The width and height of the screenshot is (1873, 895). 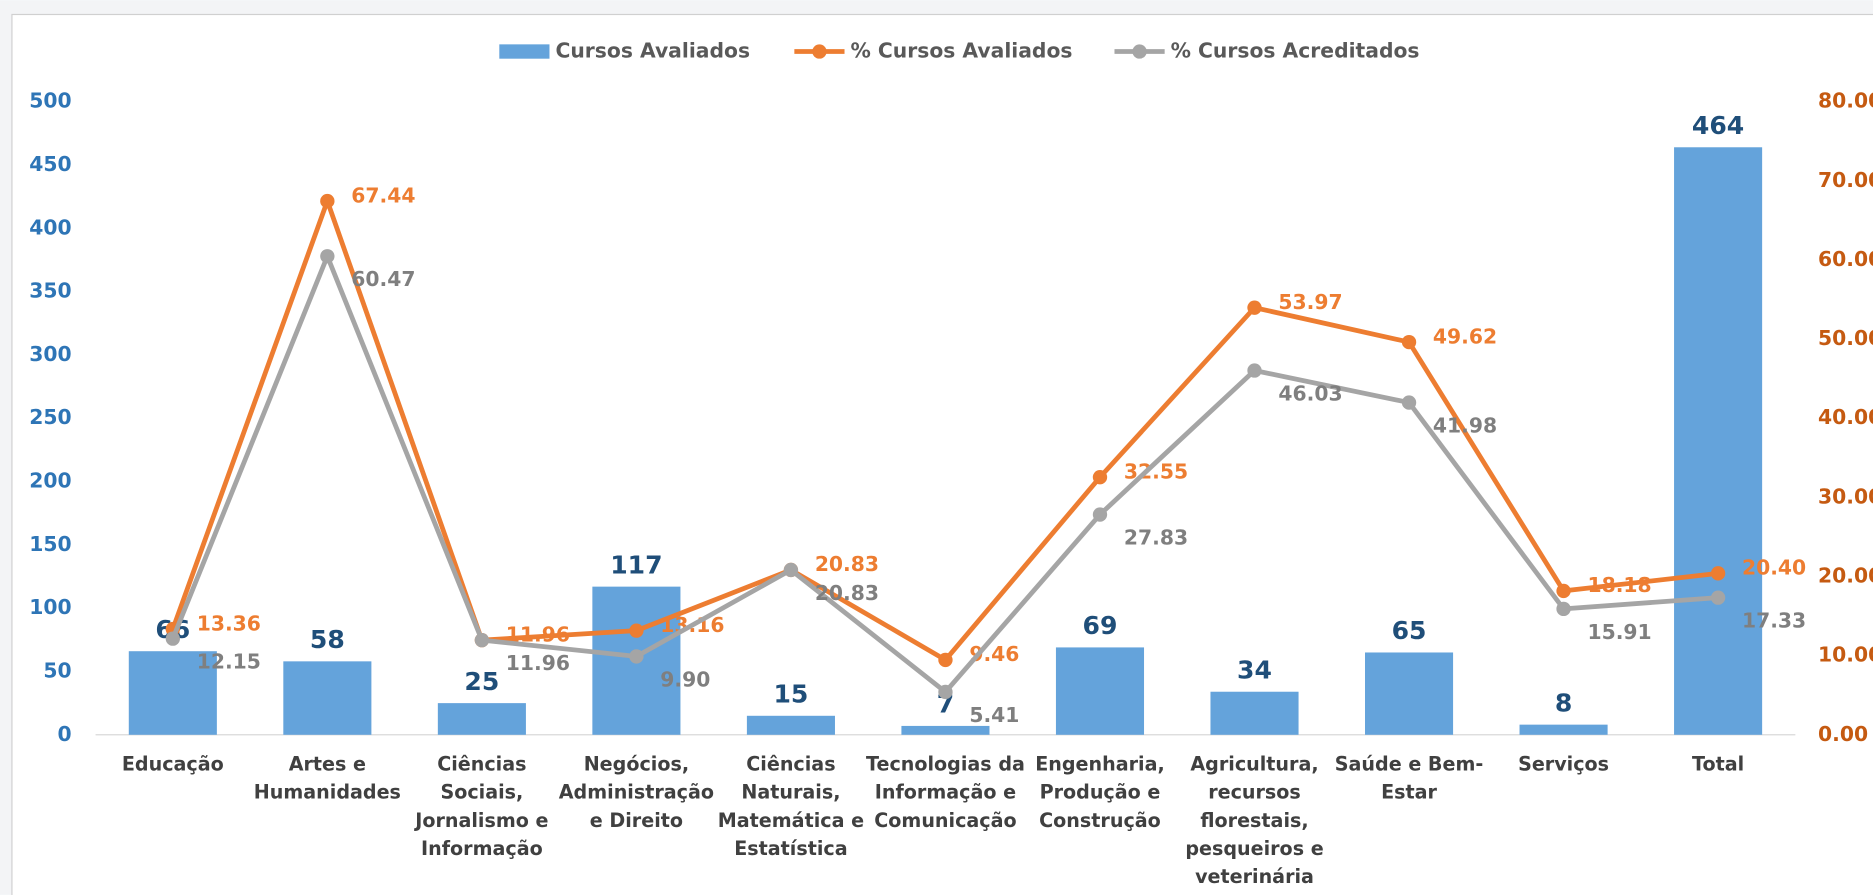 I want to click on line-label: 60.47, so click(x=383, y=279).